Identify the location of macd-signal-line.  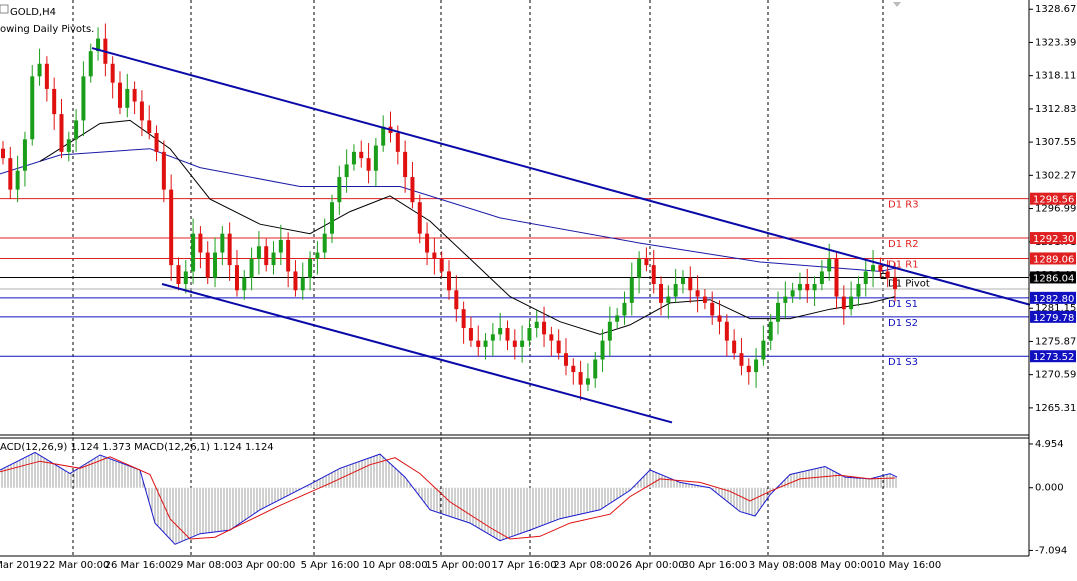
(448, 498).